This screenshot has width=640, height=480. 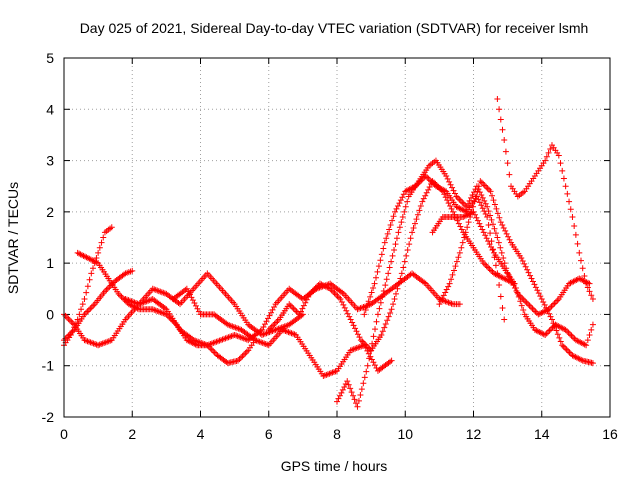 What do you see at coordinates (50, 212) in the screenshot?
I see `y-tick-label: 2` at bounding box center [50, 212].